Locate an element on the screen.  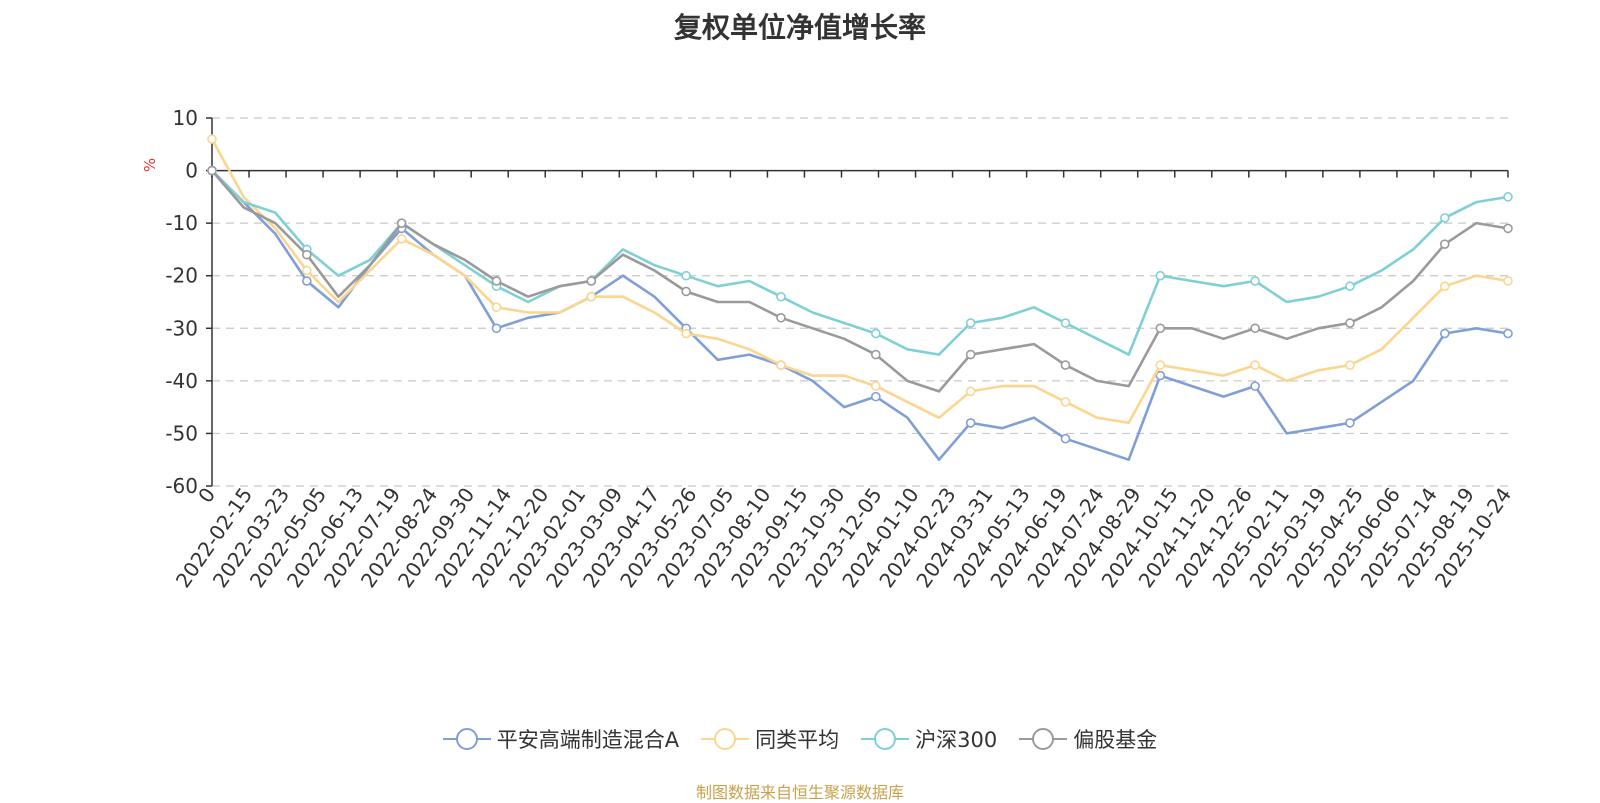
legend-label: 偏股基金 is located at coordinates (1115, 740).